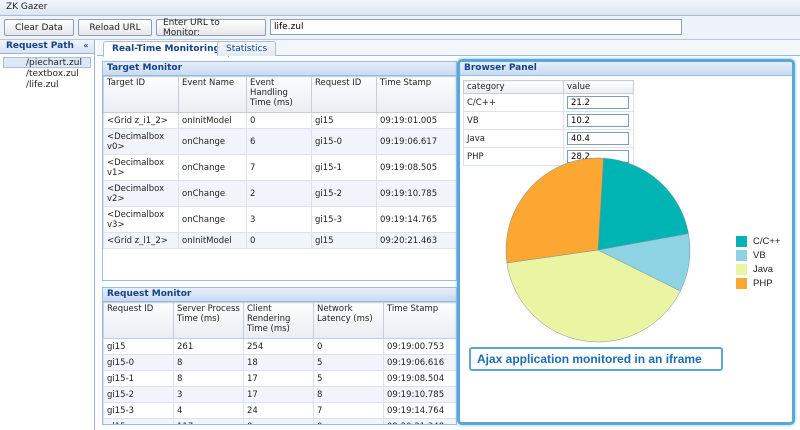 Image resolution: width=800 pixels, height=430 pixels. What do you see at coordinates (42, 85) in the screenshot?
I see `request-path-item: /life.zul` at bounding box center [42, 85].